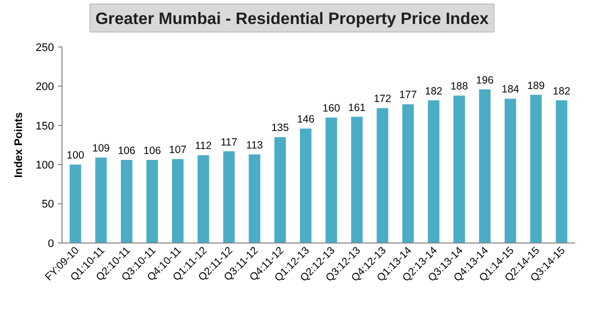  I want to click on y-tick-label: 50, so click(48, 204).